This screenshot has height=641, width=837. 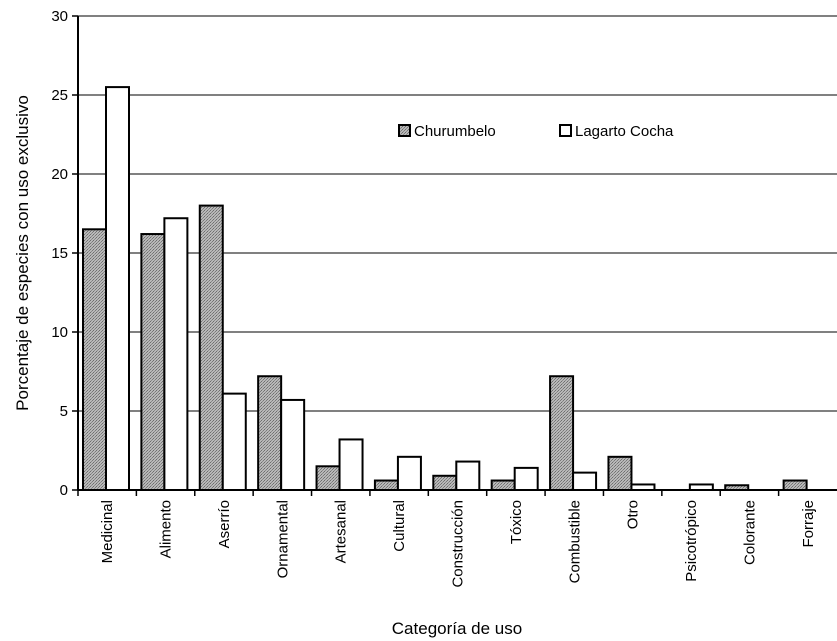 I want to click on x-tick-label: Medicinal, so click(x=107, y=531).